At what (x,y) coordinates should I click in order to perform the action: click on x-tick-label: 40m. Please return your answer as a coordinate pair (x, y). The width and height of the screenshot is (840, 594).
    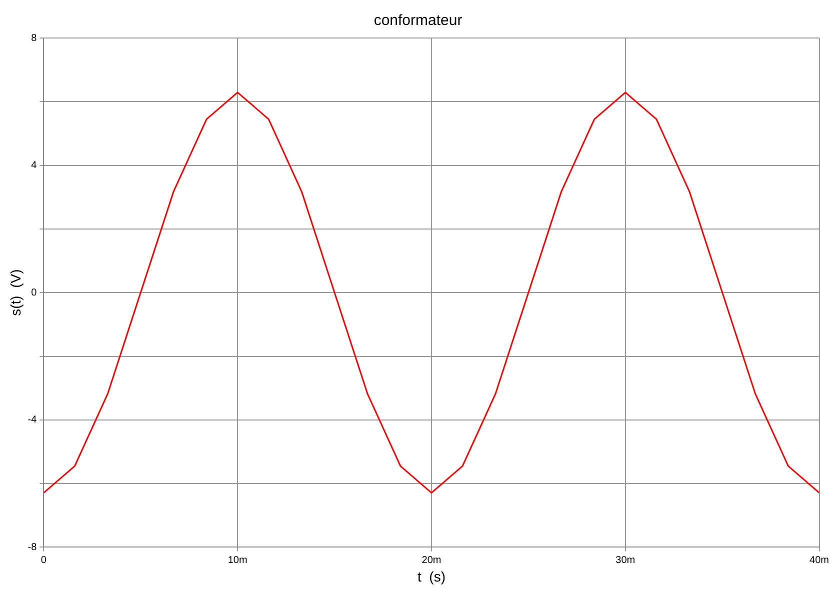
    Looking at the image, I should click on (819, 560).